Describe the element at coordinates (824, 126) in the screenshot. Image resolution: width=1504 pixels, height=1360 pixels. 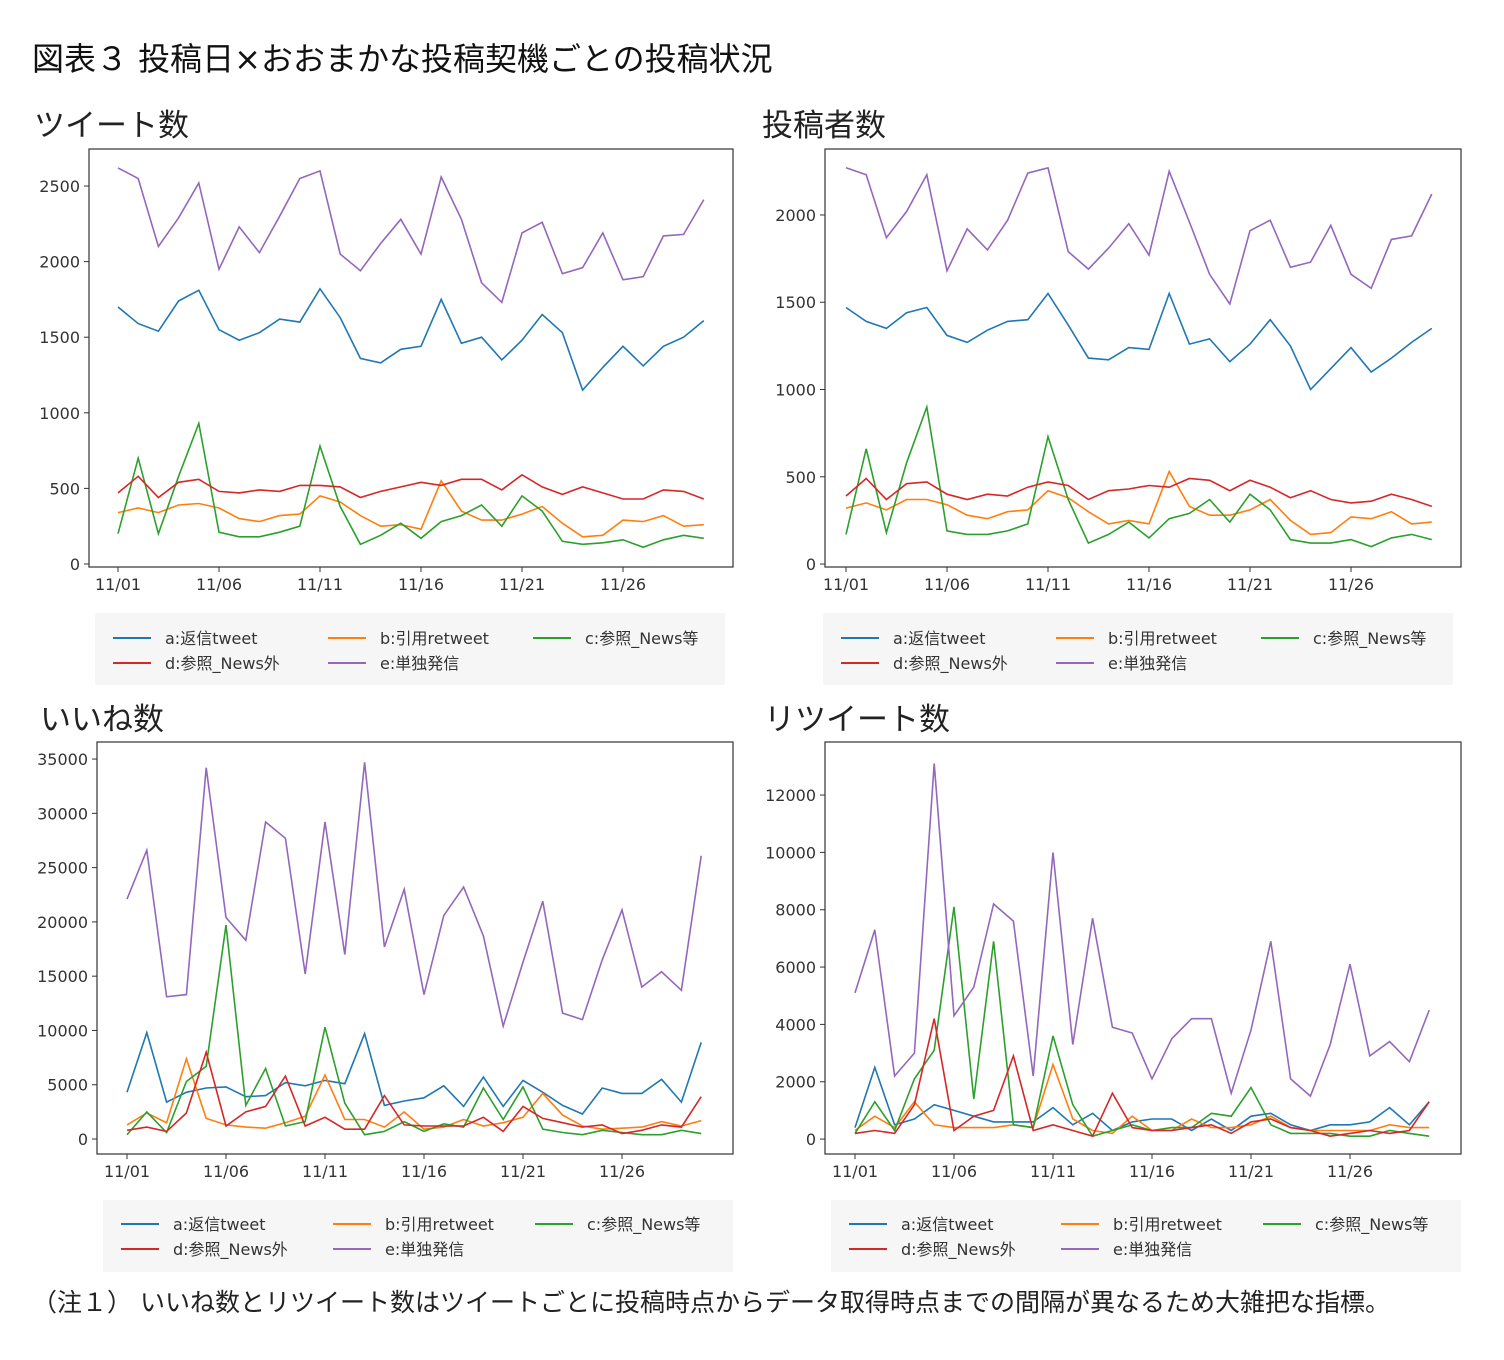
I see `chart-title-posters: 投稿者数` at that location.